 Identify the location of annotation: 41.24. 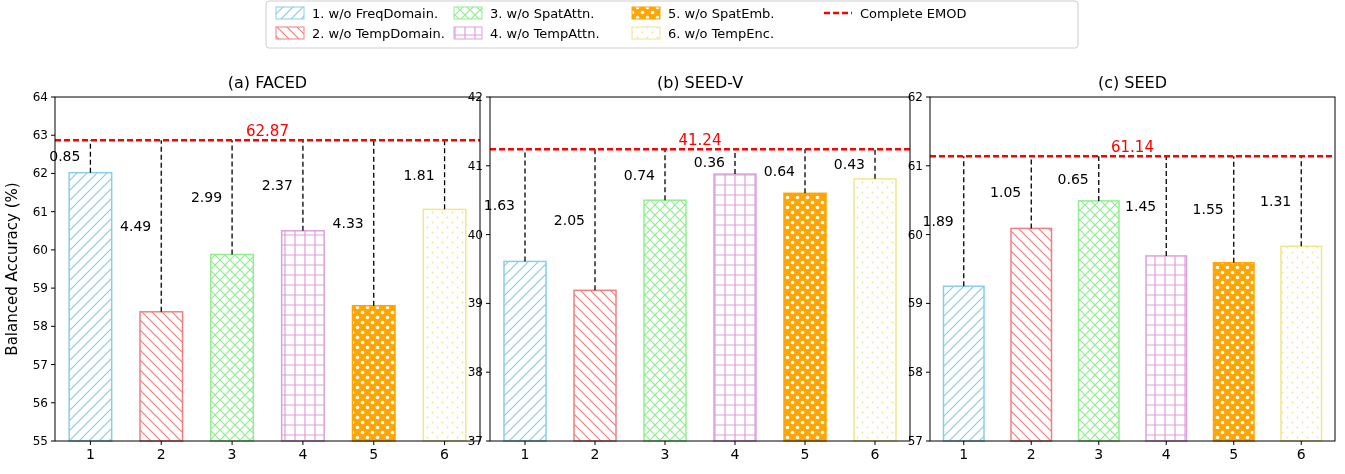
(700, 140).